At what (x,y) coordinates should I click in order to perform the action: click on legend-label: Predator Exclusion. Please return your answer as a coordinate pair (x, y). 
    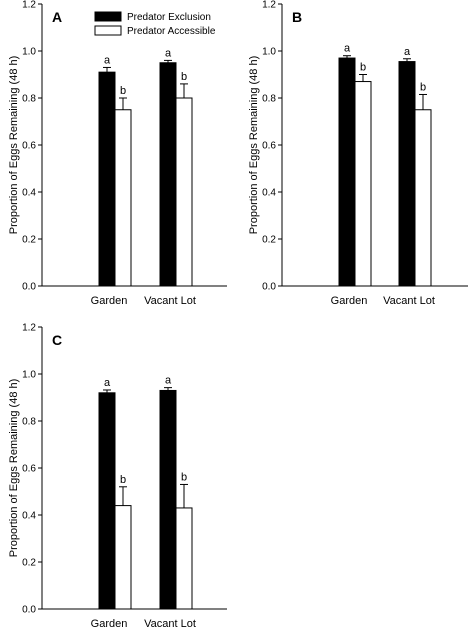
    Looking at the image, I should click on (169, 17).